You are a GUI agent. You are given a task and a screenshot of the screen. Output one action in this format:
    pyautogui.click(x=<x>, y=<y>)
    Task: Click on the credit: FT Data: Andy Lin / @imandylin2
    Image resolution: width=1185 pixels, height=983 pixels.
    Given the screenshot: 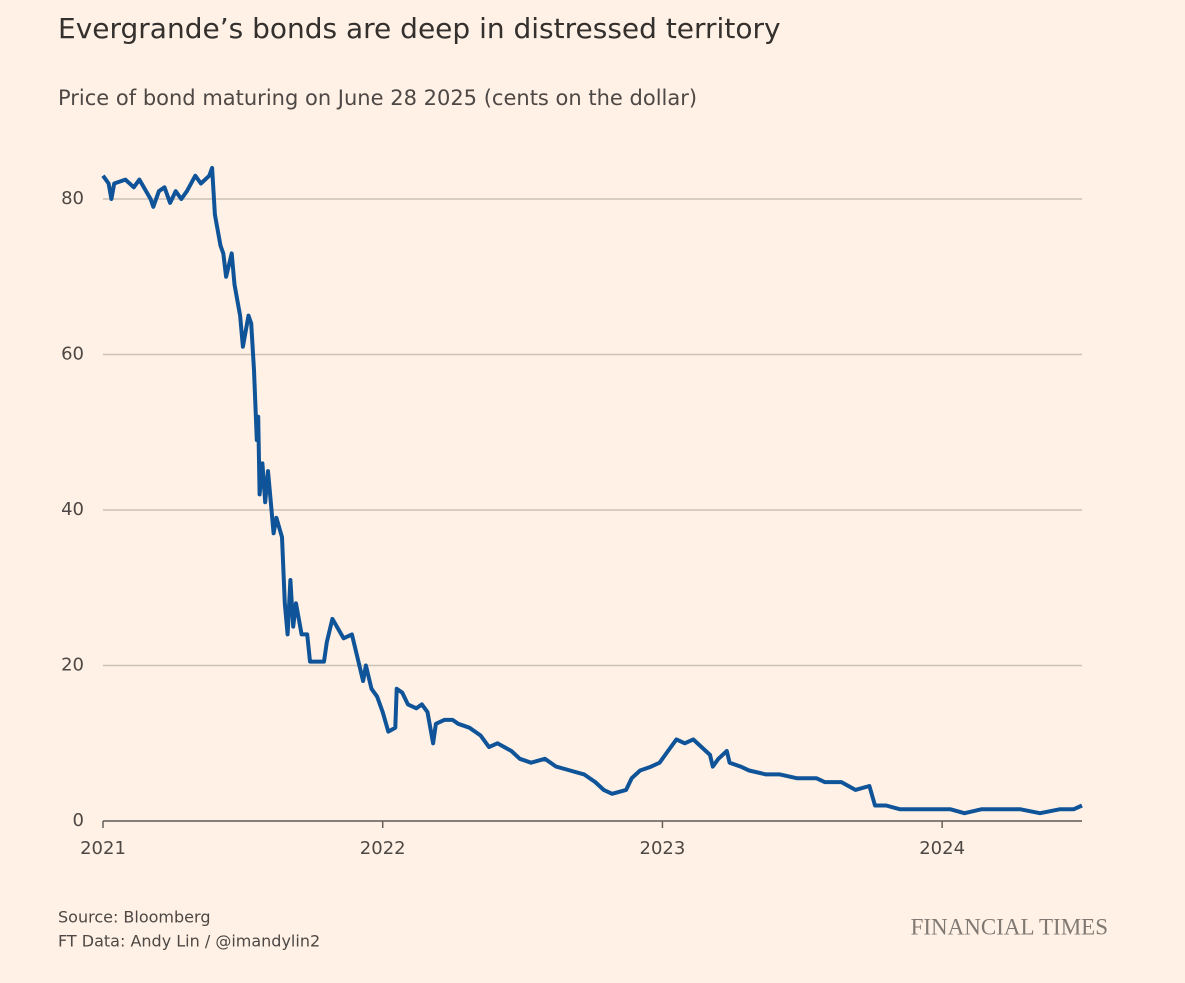 What is the action you would take?
    pyautogui.click(x=189, y=941)
    